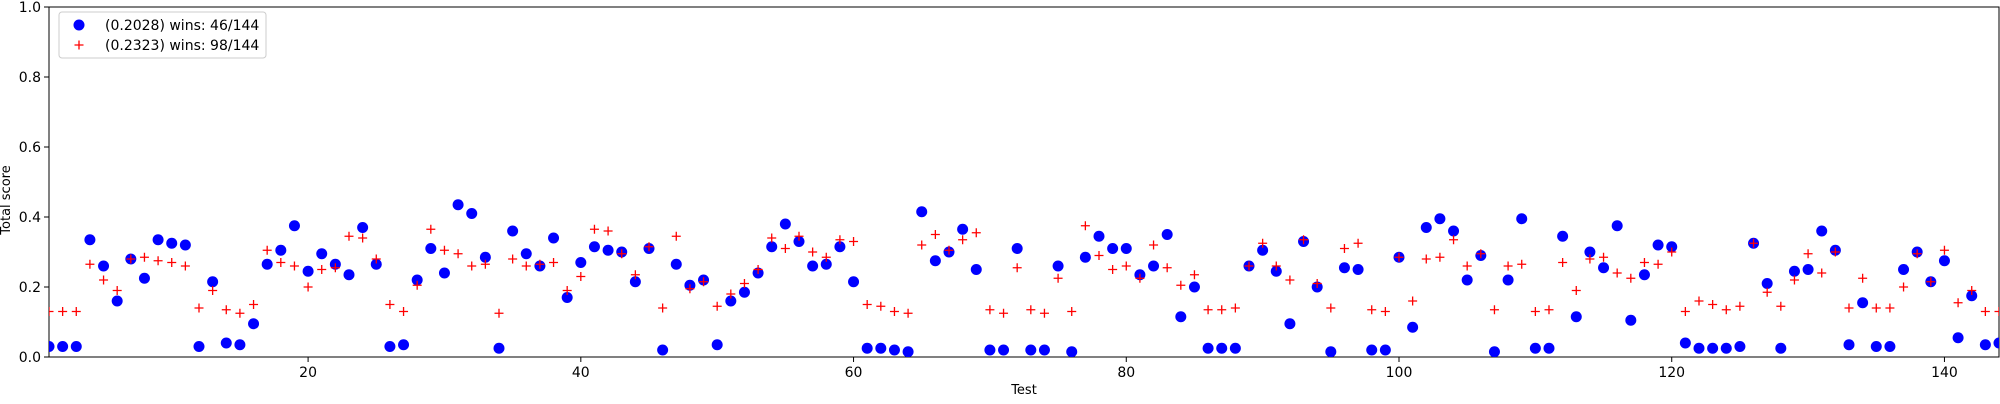 The width and height of the screenshot is (2000, 404). What do you see at coordinates (30, 288) in the screenshot?
I see `y-tick-label: 0.2` at bounding box center [30, 288].